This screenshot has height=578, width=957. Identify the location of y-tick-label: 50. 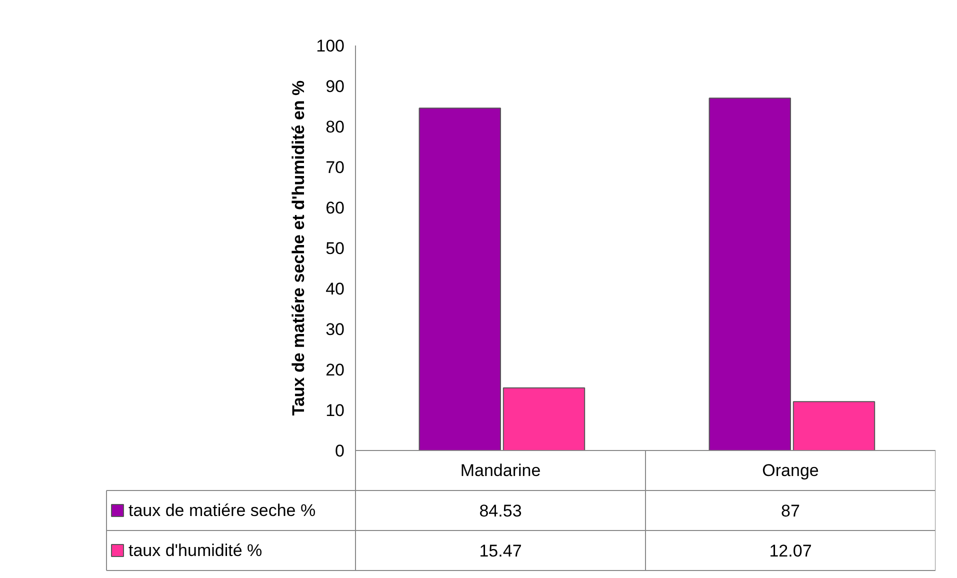
(335, 248).